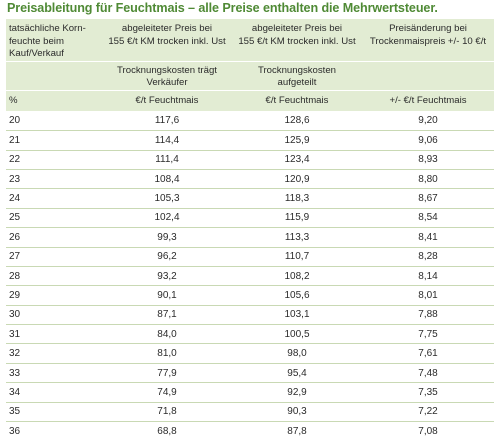 The image size is (500, 441). I want to click on table-row: 35 71,8 90,3 7,22, so click(250, 412).